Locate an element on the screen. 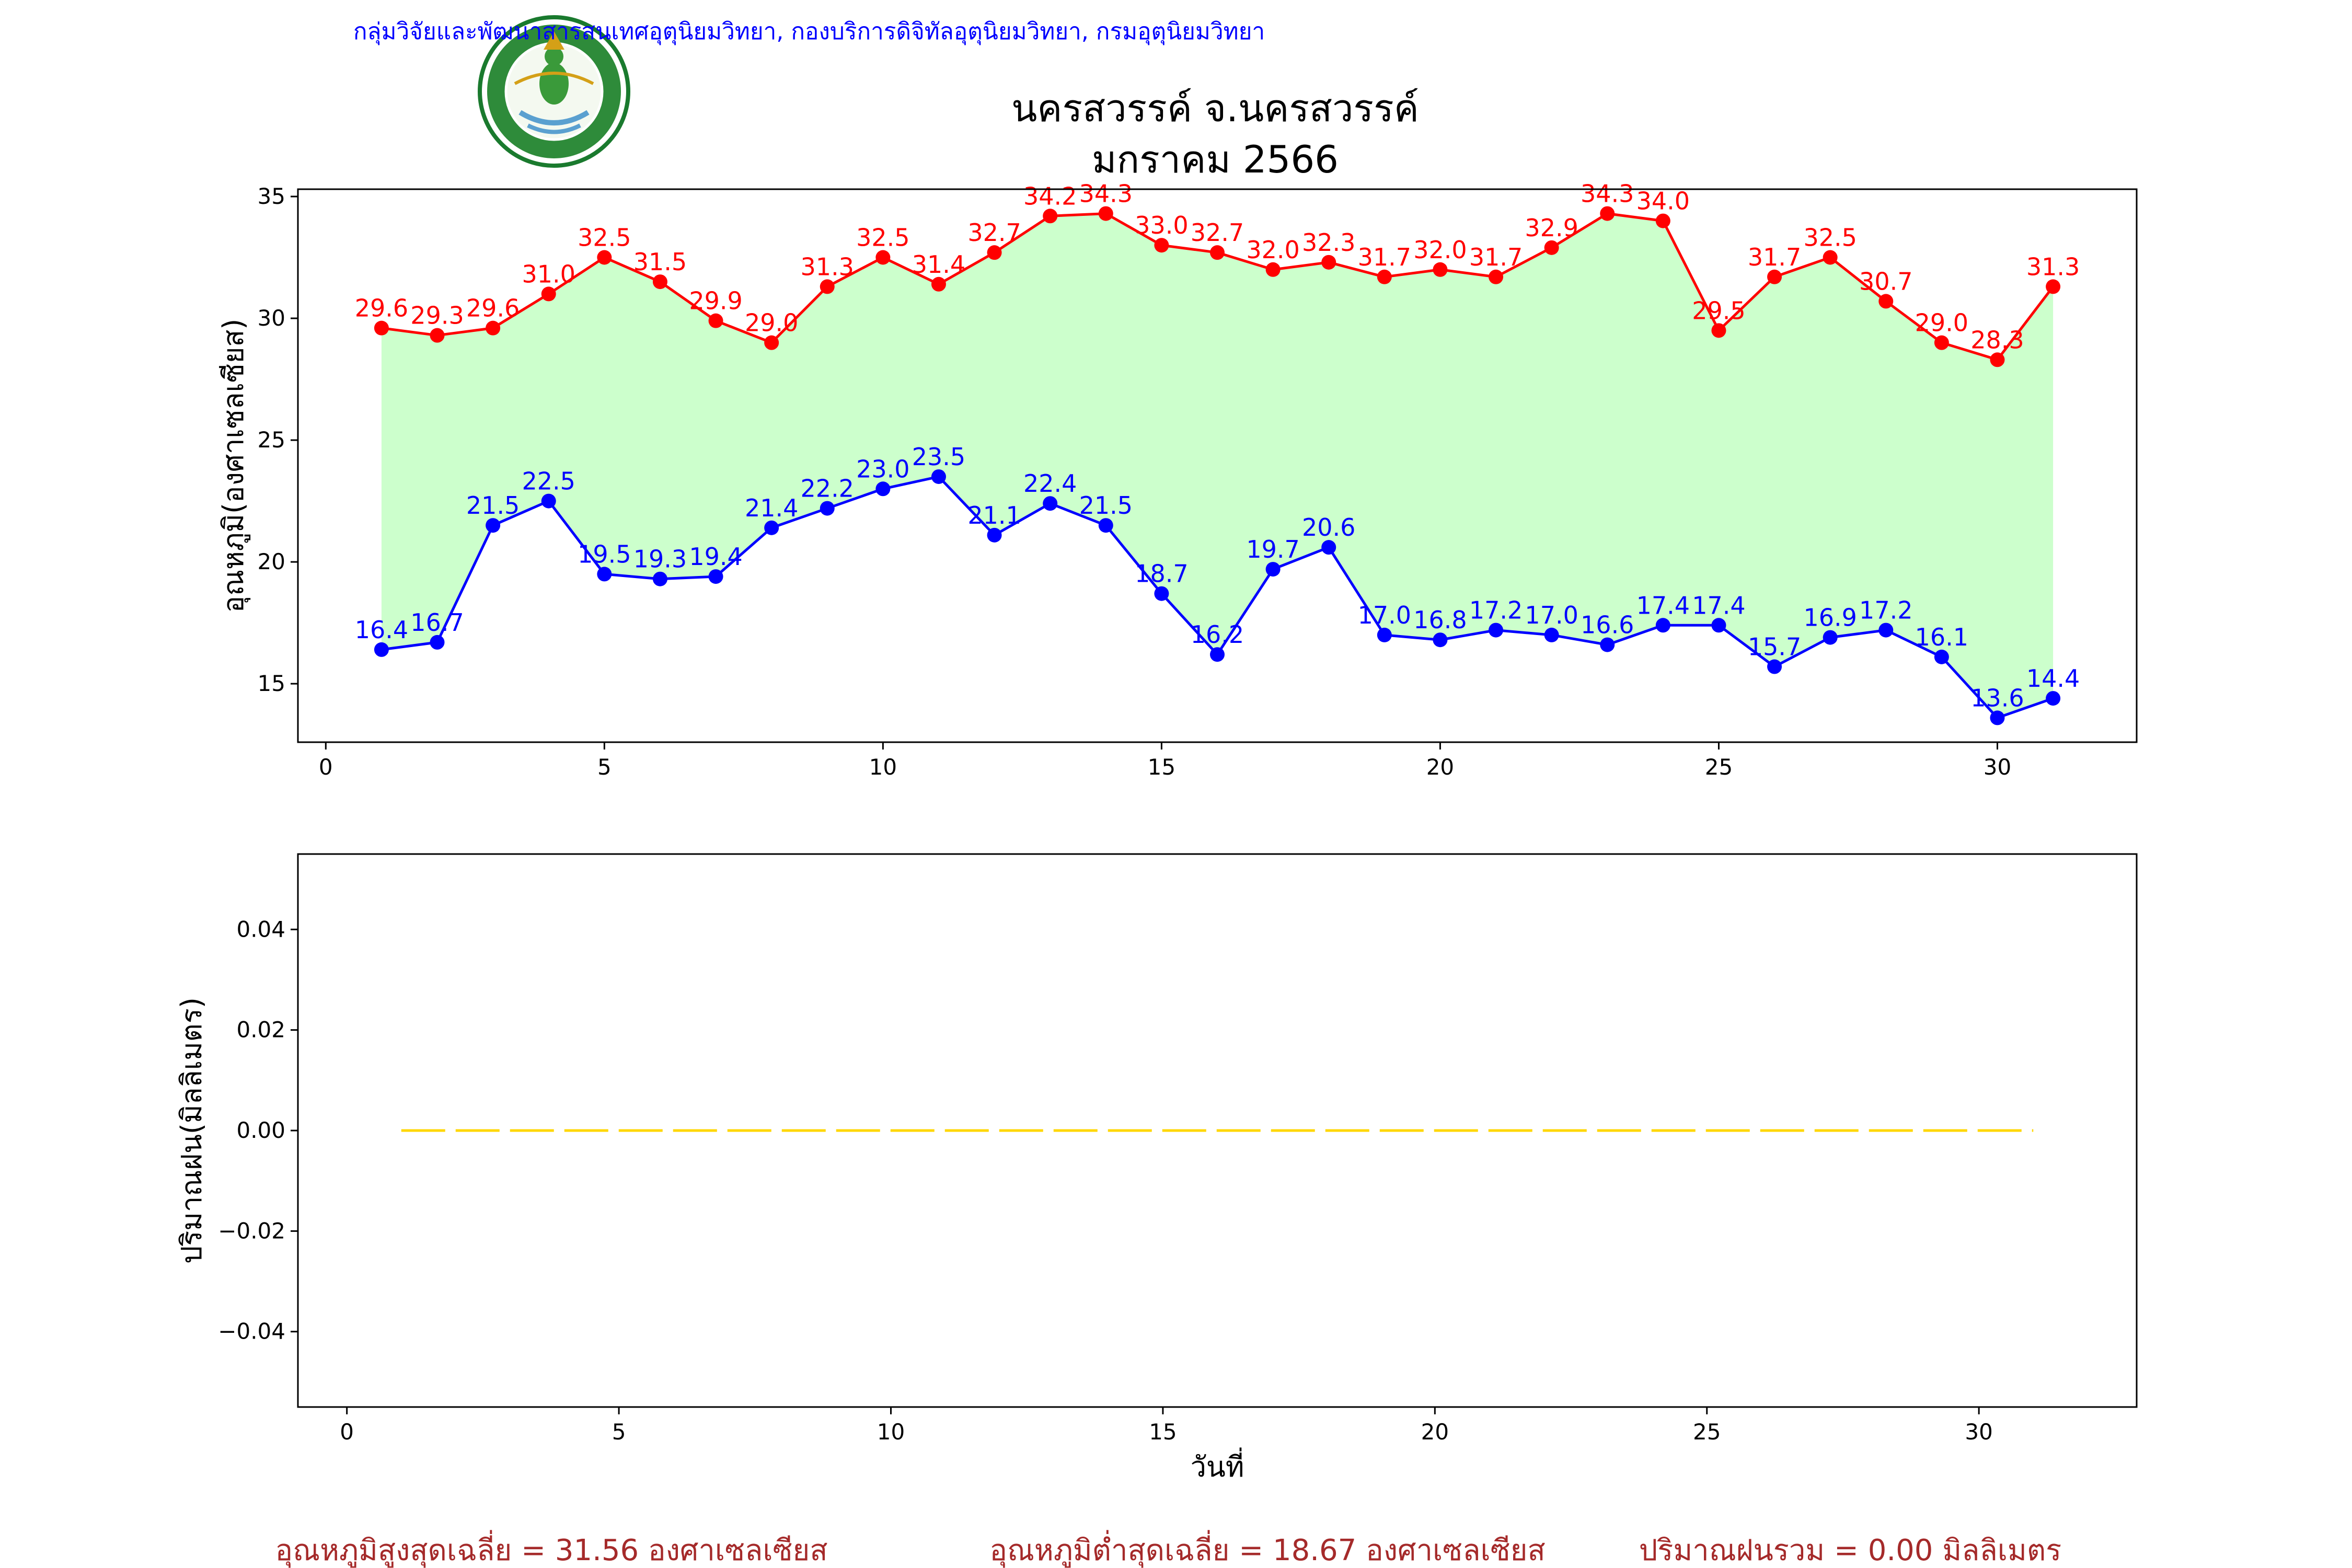 Image resolution: width=2352 pixels, height=1568 pixels. max-temperature-data-label: 29.5 is located at coordinates (1718, 310).